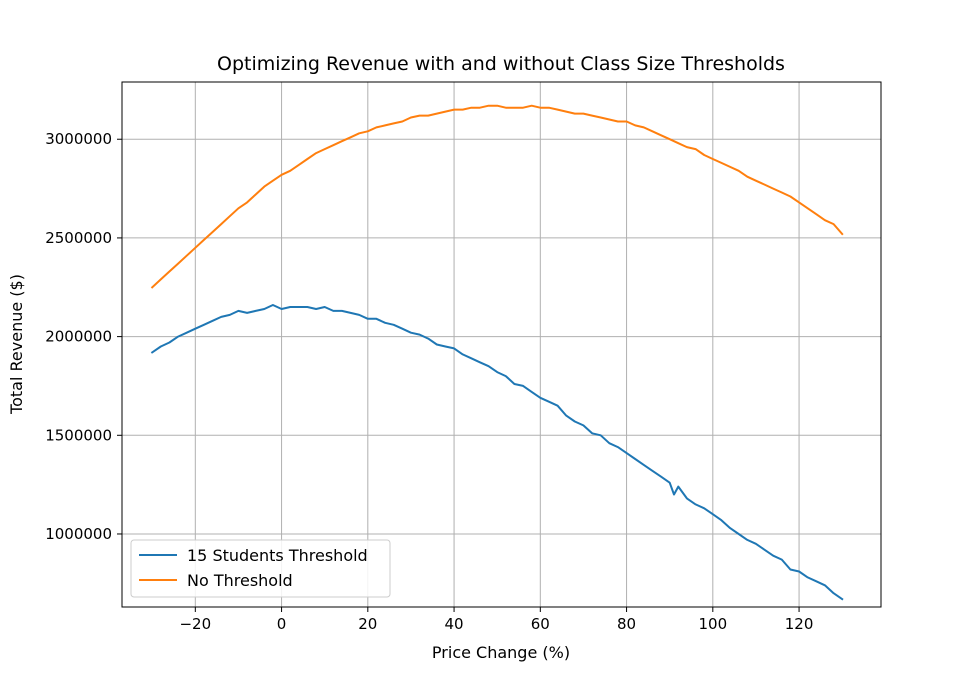 The height and width of the screenshot is (682, 979). What do you see at coordinates (454, 624) in the screenshot?
I see `x-tick-label: 40` at bounding box center [454, 624].